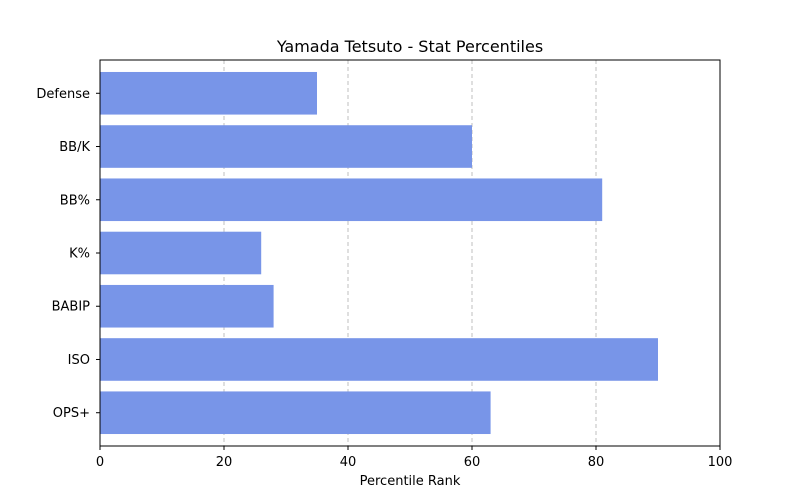 Image resolution: width=800 pixels, height=504 pixels. Describe the element at coordinates (79, 254) in the screenshot. I see `y-tick-label: K%` at that location.